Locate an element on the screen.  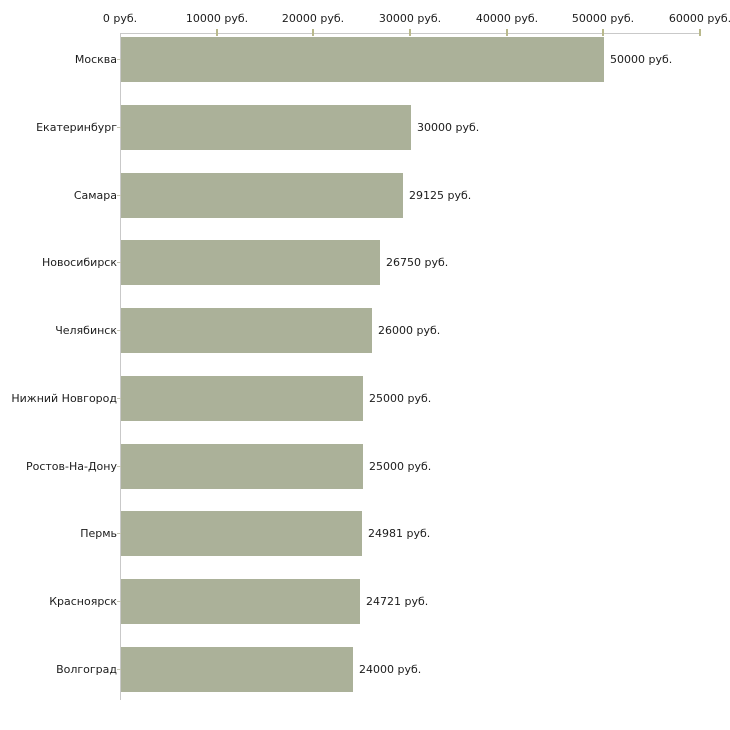
category-label: Волгоград is located at coordinates (86, 669).